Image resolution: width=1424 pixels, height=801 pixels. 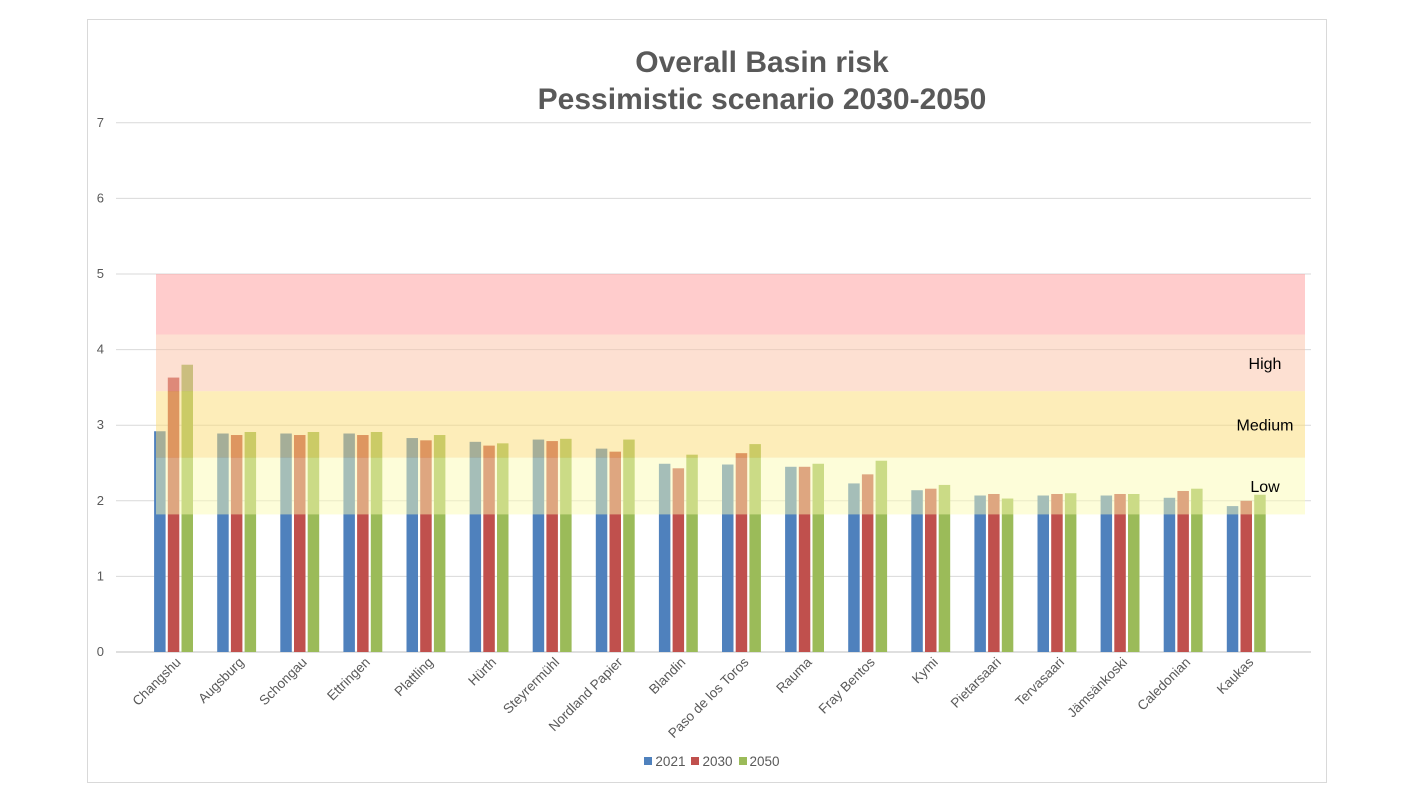 What do you see at coordinates (100, 349) in the screenshot?
I see `y-tick-label: 4` at bounding box center [100, 349].